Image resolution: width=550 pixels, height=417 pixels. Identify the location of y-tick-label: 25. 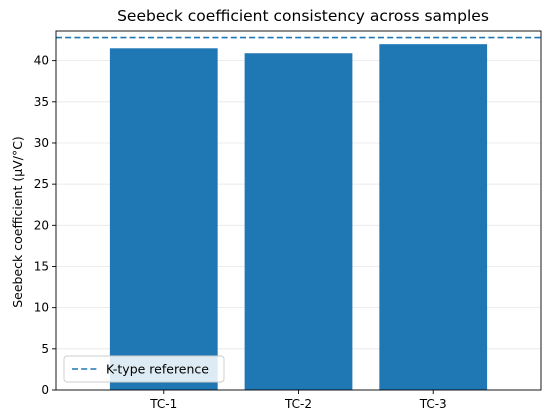
(41, 184).